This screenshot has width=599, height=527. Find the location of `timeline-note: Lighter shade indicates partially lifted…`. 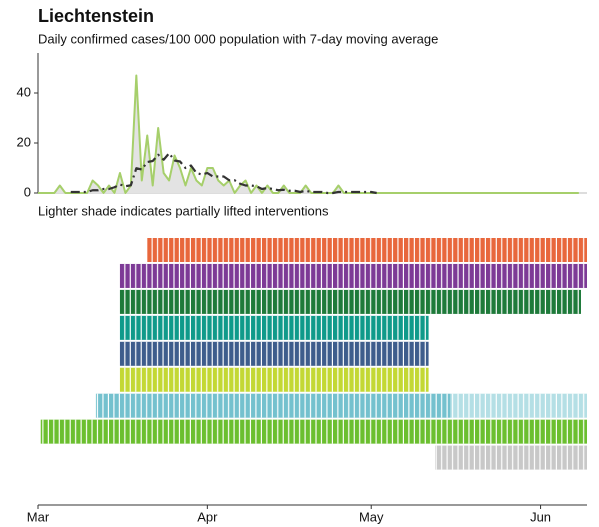

timeline-note: Lighter shade indicates partially lifted… is located at coordinates (183, 210).